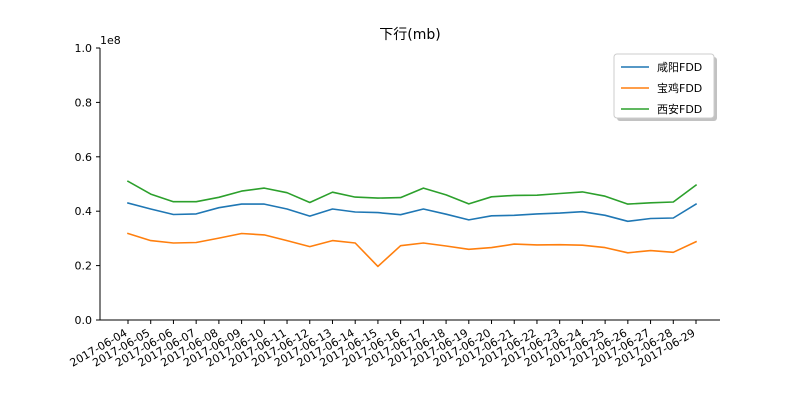 The width and height of the screenshot is (800, 400). I want to click on chart-title: 下行(mb), so click(409, 35).